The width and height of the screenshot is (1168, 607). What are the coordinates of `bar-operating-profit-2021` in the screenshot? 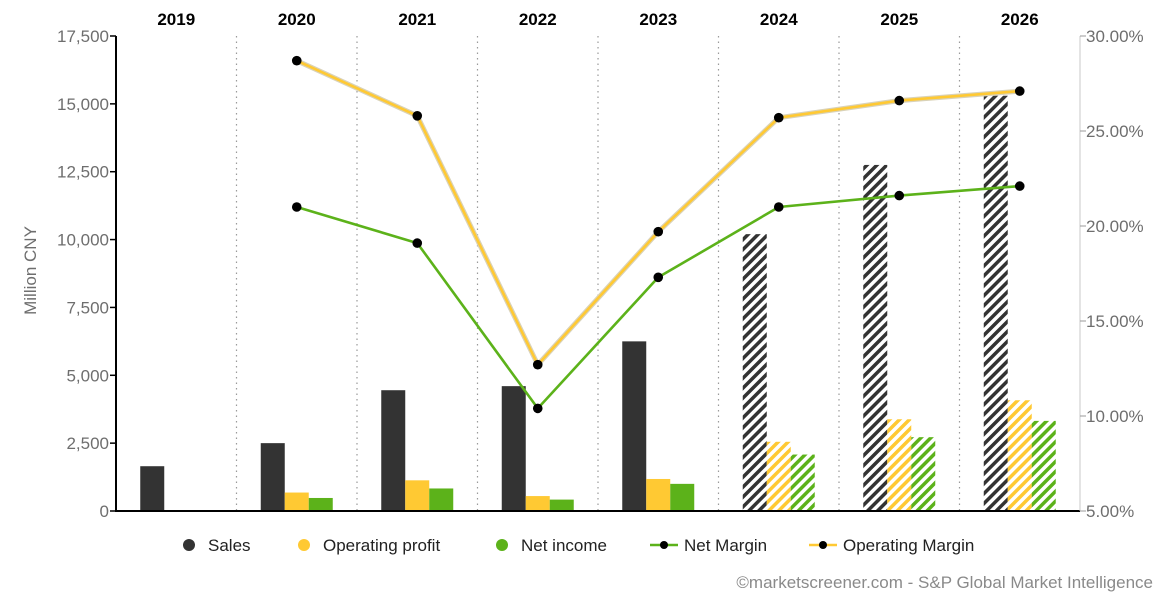 It's located at (417, 495).